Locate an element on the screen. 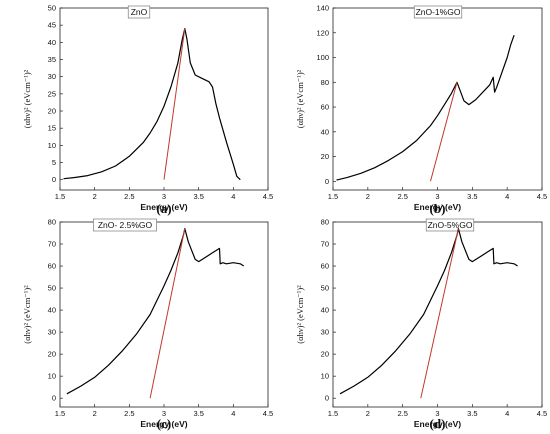  panel-label: (a) is located at coordinates (163, 208).